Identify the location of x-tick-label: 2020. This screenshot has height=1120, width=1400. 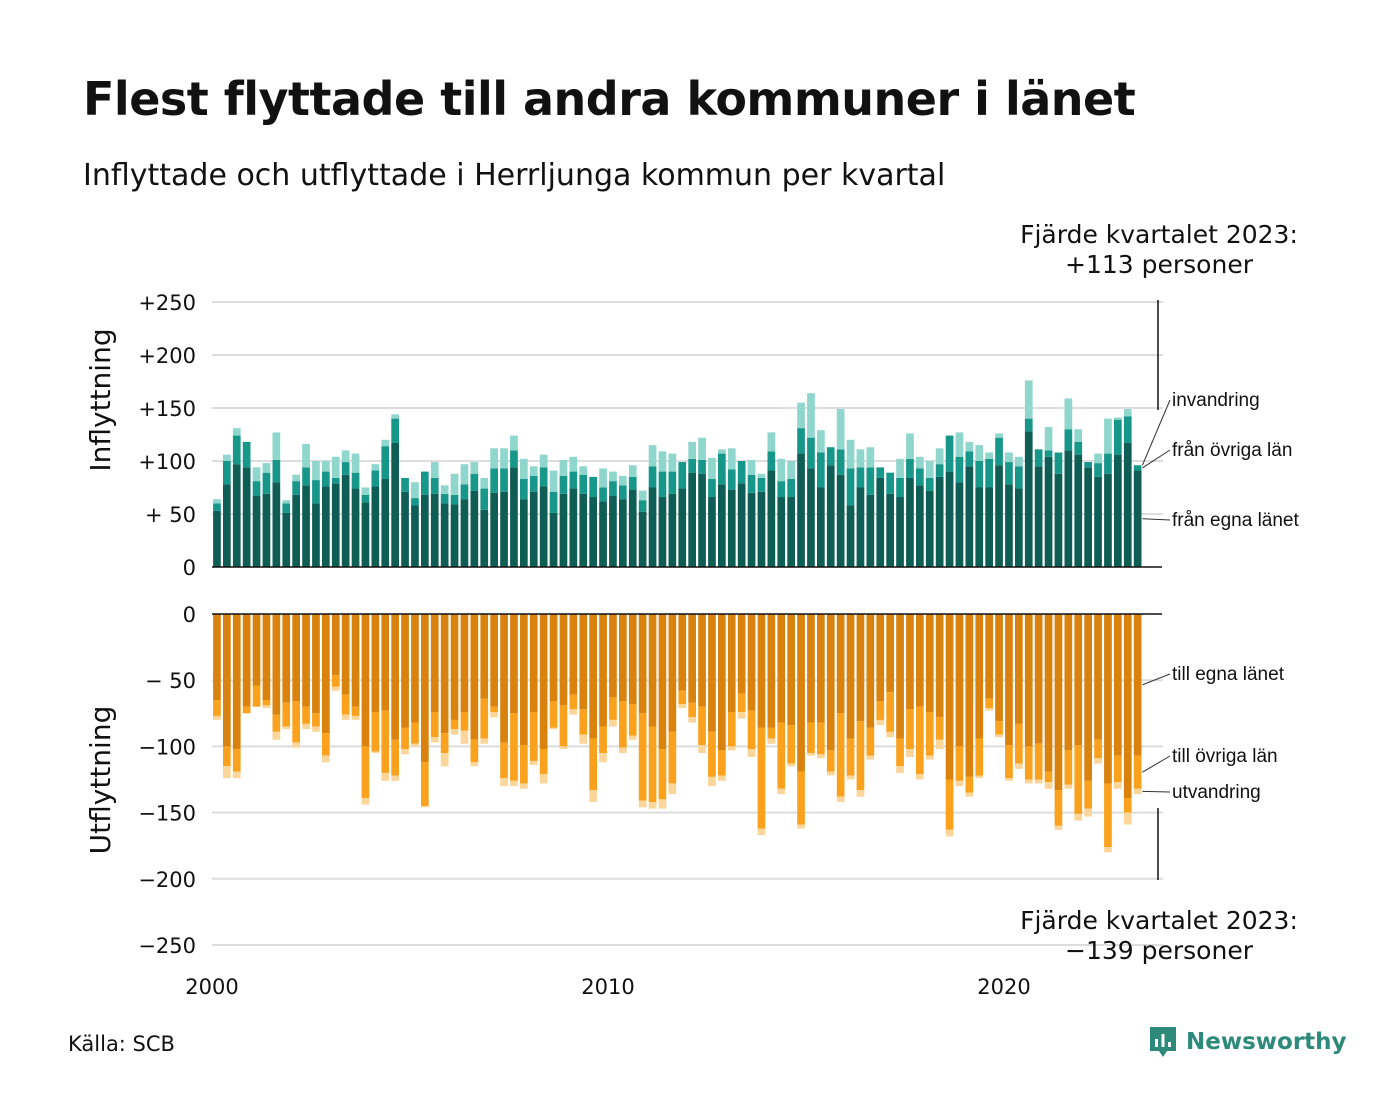
(1003, 987).